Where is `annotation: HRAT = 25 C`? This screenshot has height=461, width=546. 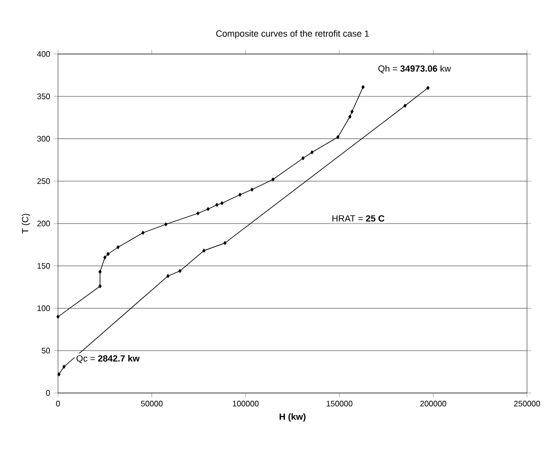
annotation: HRAT = 25 C is located at coordinates (358, 218).